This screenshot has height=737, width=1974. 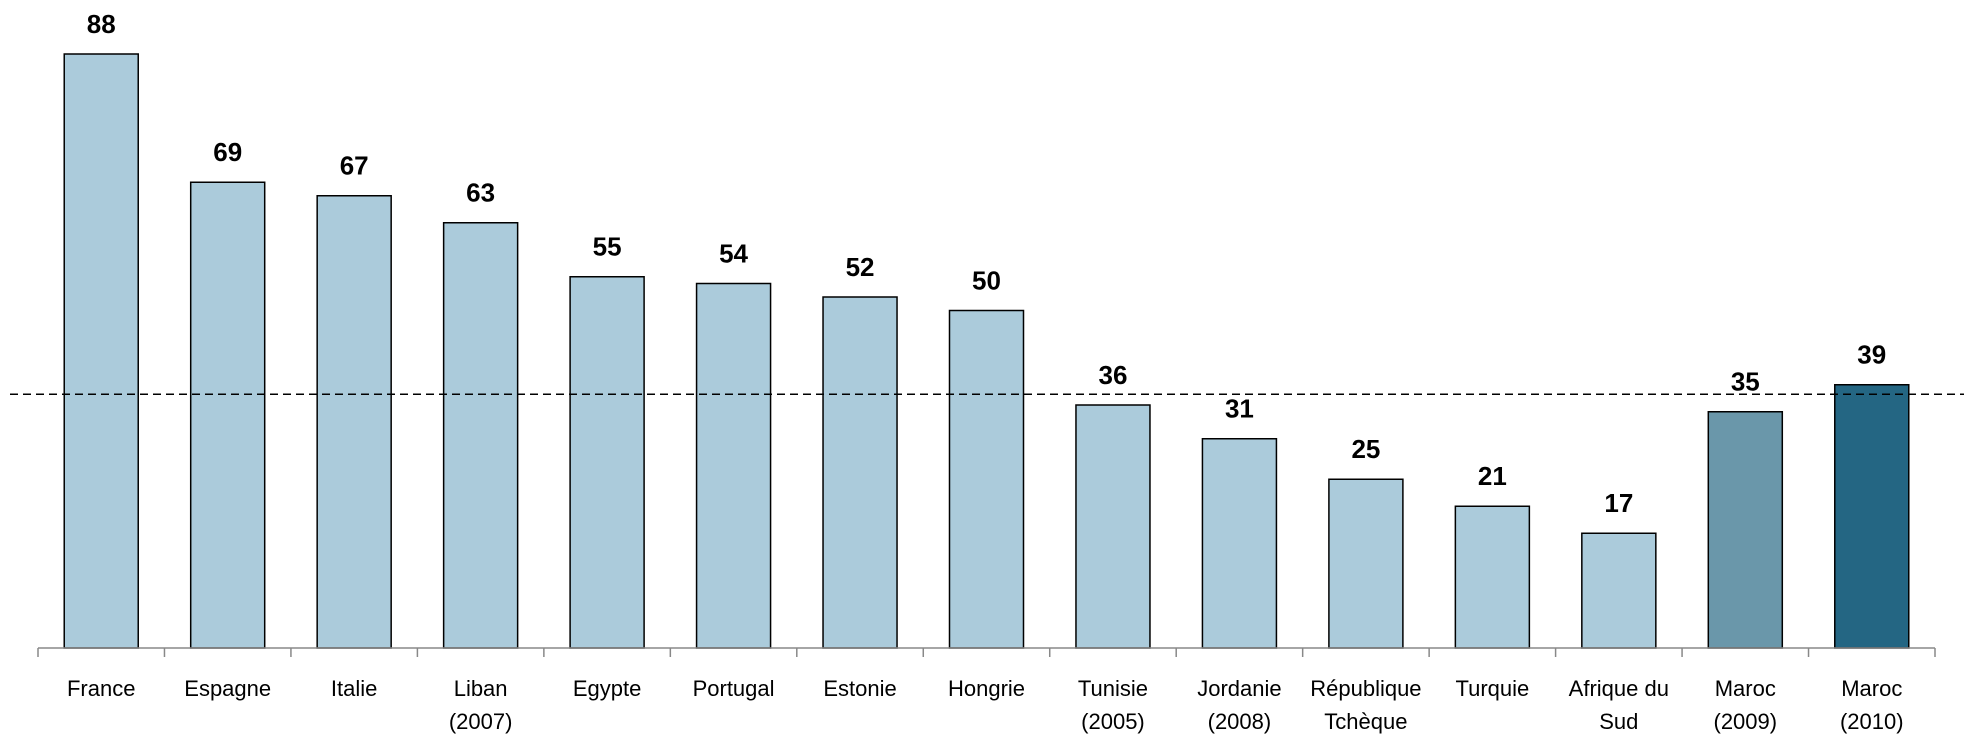 What do you see at coordinates (1113, 721) in the screenshot?
I see `x-tick-label-line: (2005)` at bounding box center [1113, 721].